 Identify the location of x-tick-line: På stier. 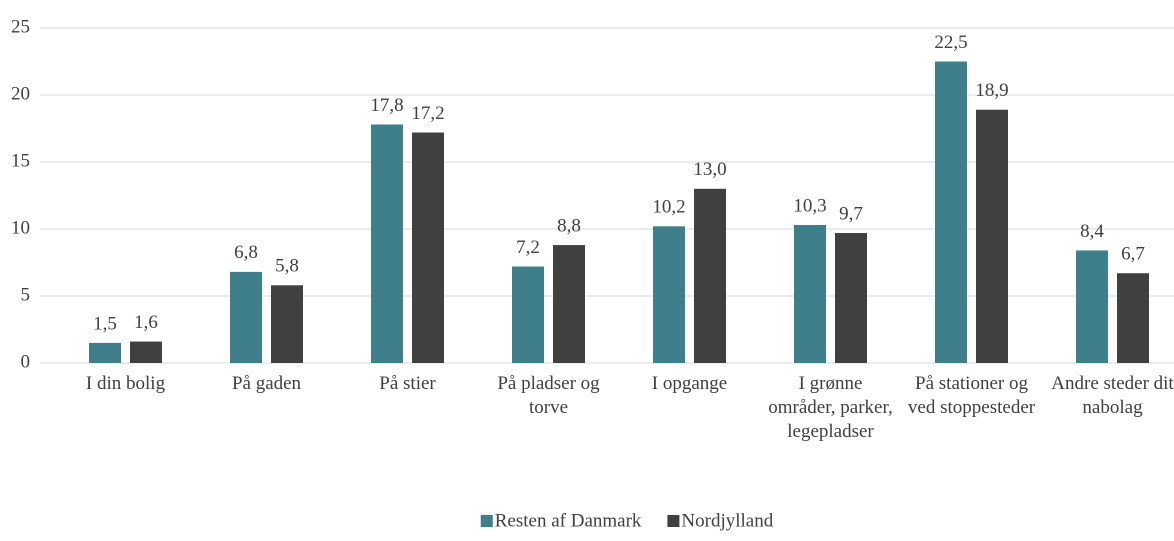
(407, 383).